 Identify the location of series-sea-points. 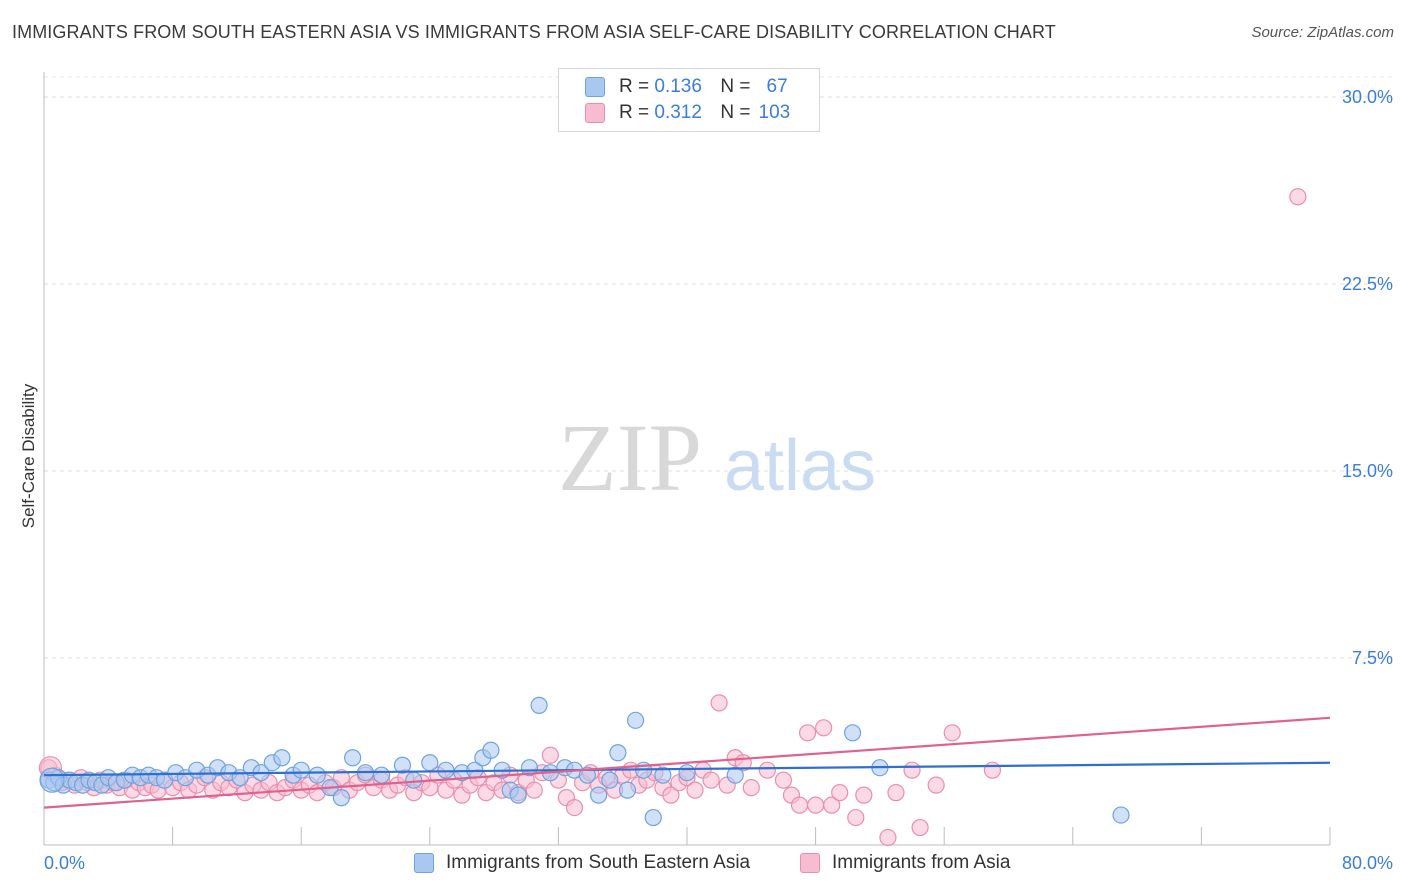
(584, 761).